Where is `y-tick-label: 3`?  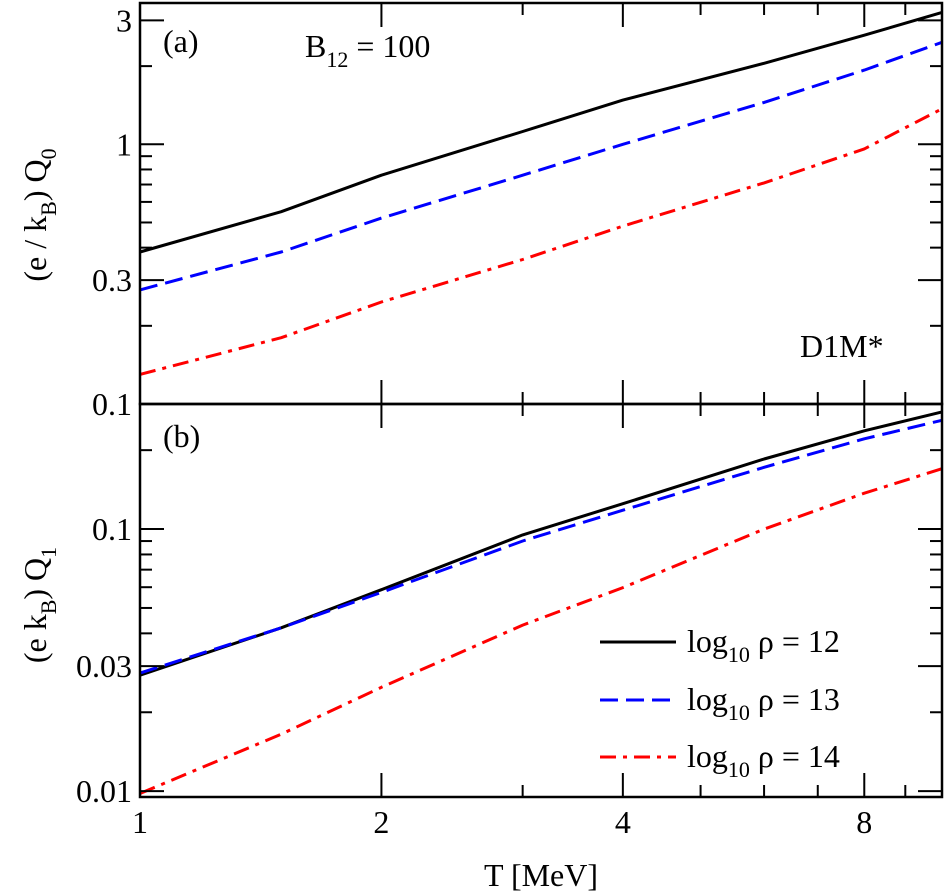 y-tick-label: 3 is located at coordinates (124, 20).